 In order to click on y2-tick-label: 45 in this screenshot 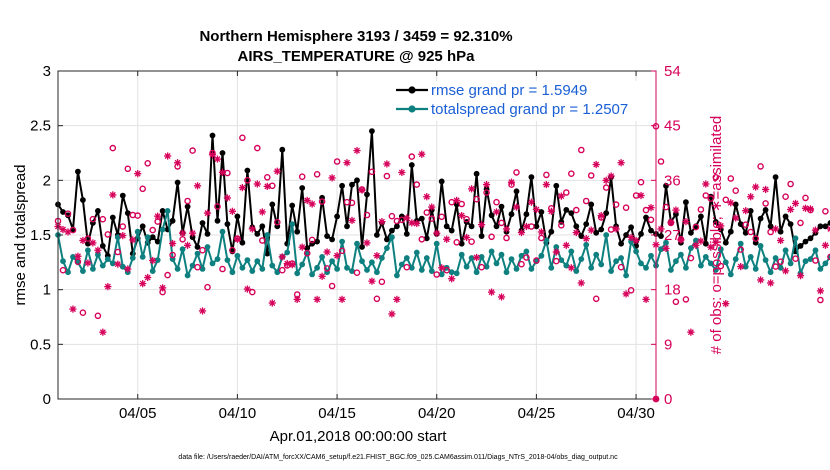, I will do `click(672, 126)`.